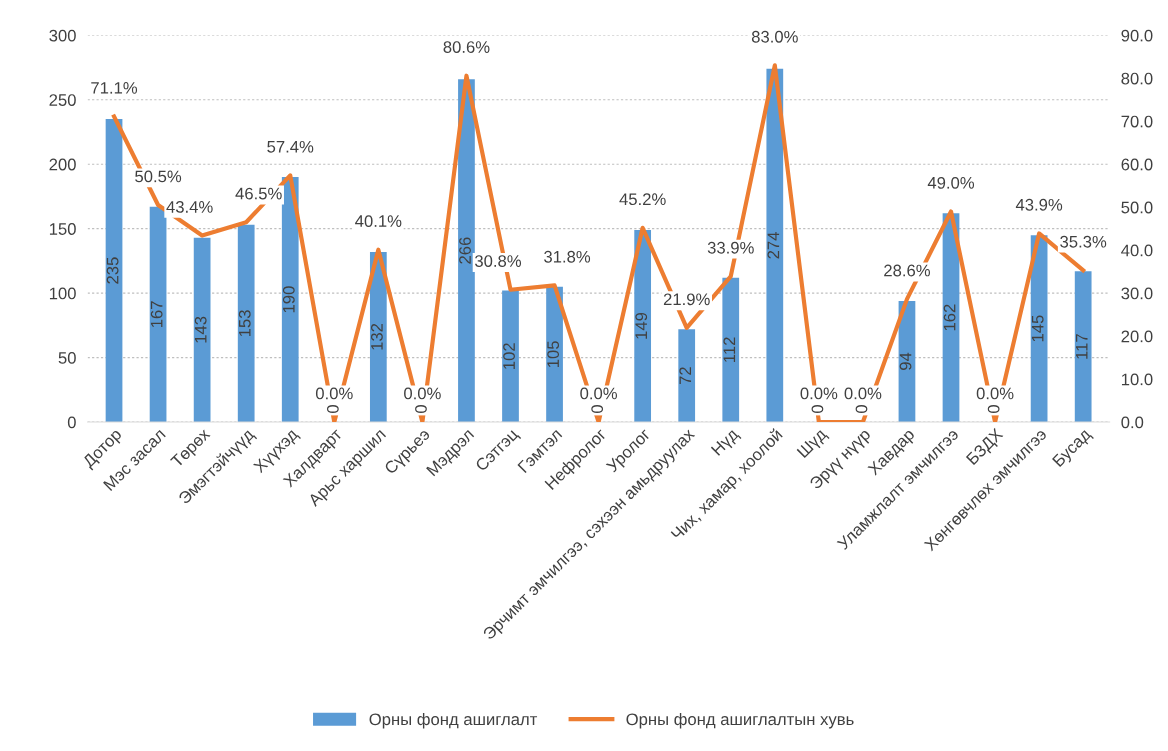 The height and width of the screenshot is (751, 1168). What do you see at coordinates (1137, 207) in the screenshot?
I see `y2-tick-label: 50.0` at bounding box center [1137, 207].